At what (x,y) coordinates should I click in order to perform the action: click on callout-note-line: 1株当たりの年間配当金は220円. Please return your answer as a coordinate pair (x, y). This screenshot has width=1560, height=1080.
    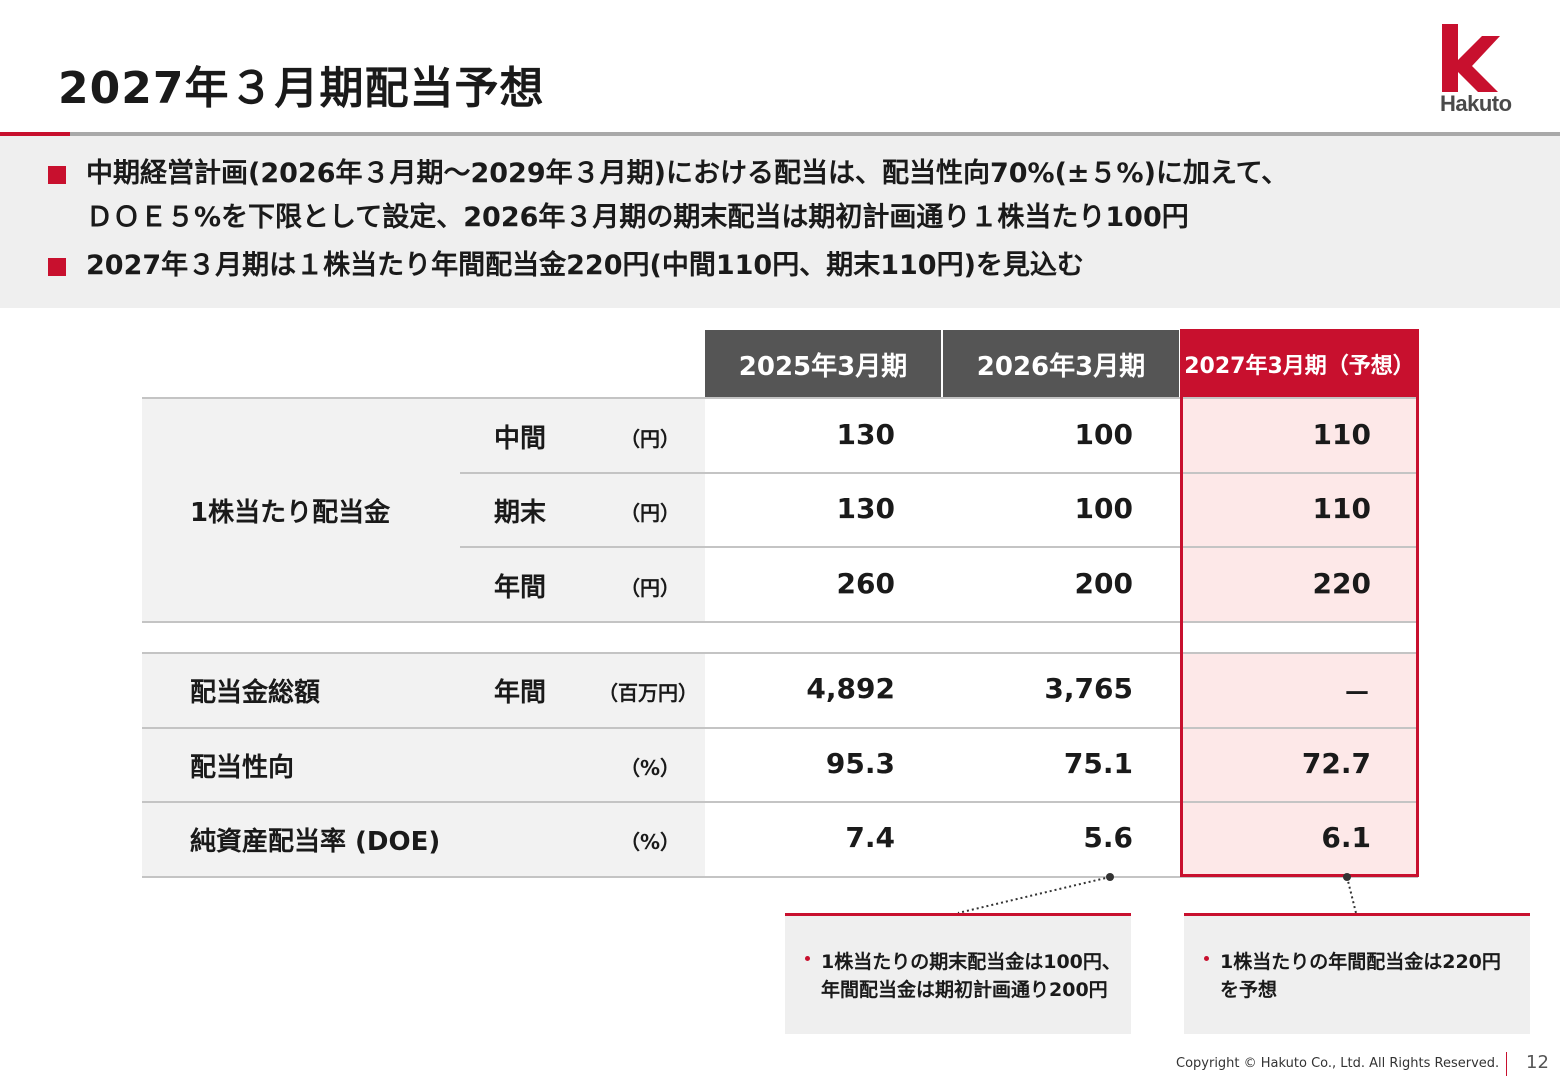
    Looking at the image, I should click on (1360, 962).